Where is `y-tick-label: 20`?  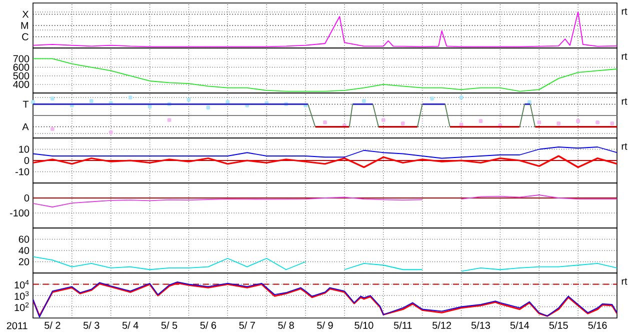 y-tick-label: 20 is located at coordinates (24, 262).